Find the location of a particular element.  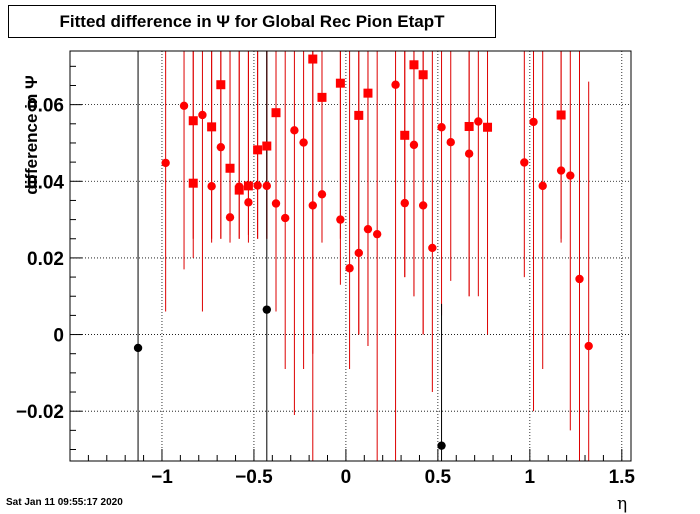

x-tick-label: −1 is located at coordinates (162, 477).